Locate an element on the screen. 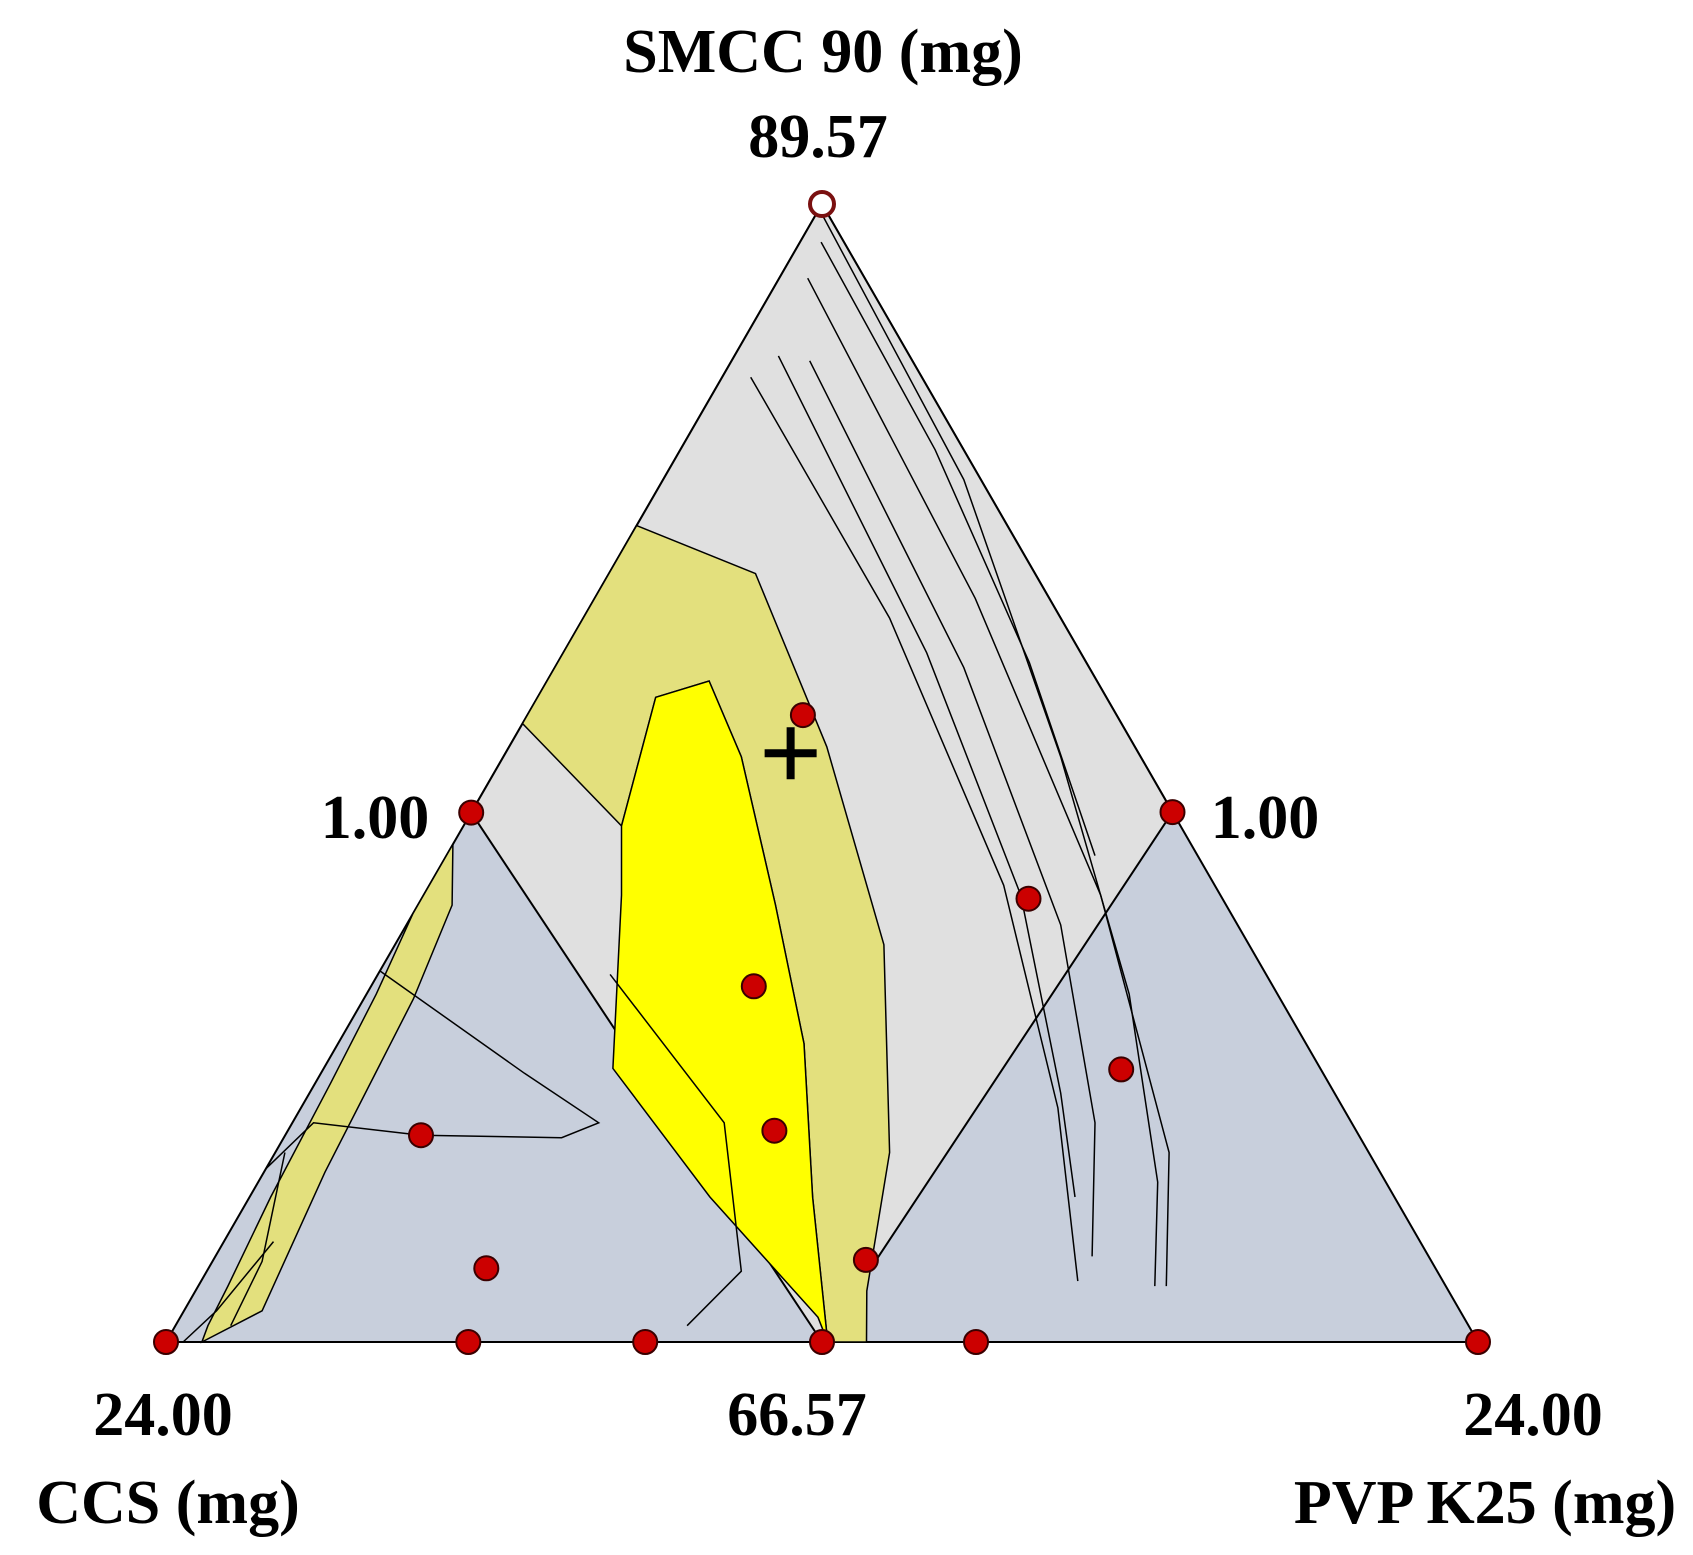 The width and height of the screenshot is (1693, 1555). right-apex-value: 24.00 is located at coordinates (1533, 1415).